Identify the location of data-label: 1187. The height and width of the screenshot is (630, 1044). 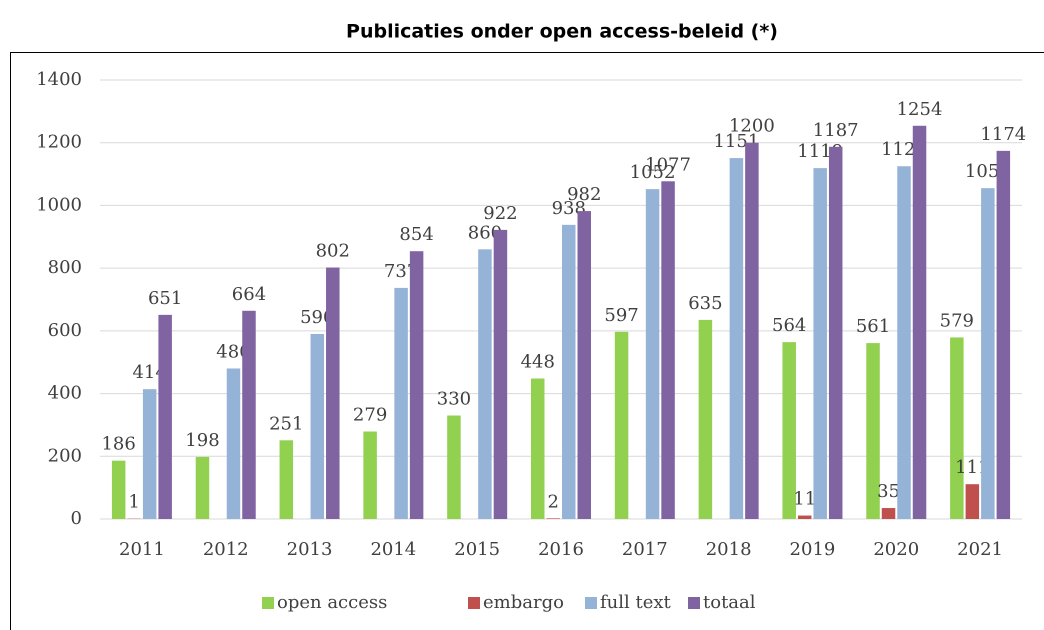
(836, 130).